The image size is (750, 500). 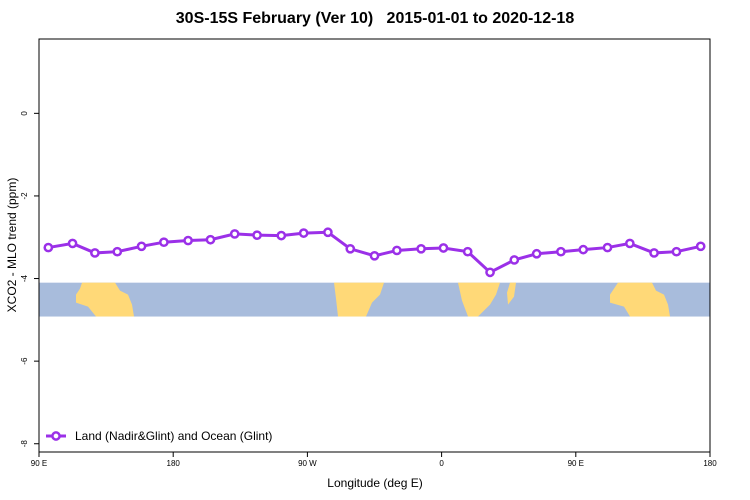 I want to click on y-tick-label: 0, so click(x=24, y=113).